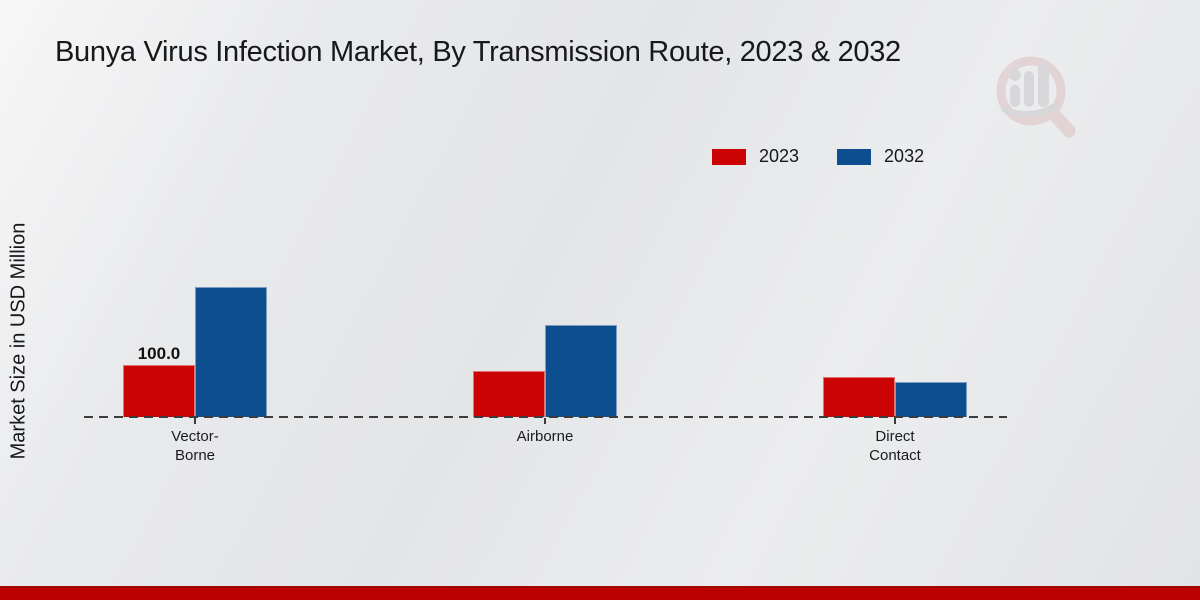  I want to click on bar-2023-vector-borne, so click(159, 391).